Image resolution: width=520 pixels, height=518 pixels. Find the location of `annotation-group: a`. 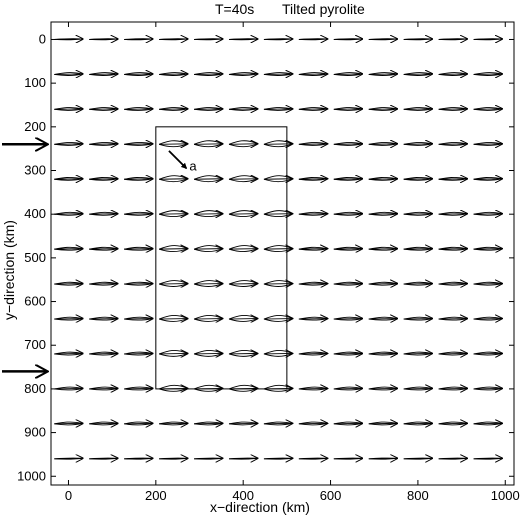

annotation-group: a is located at coordinates (182, 161).